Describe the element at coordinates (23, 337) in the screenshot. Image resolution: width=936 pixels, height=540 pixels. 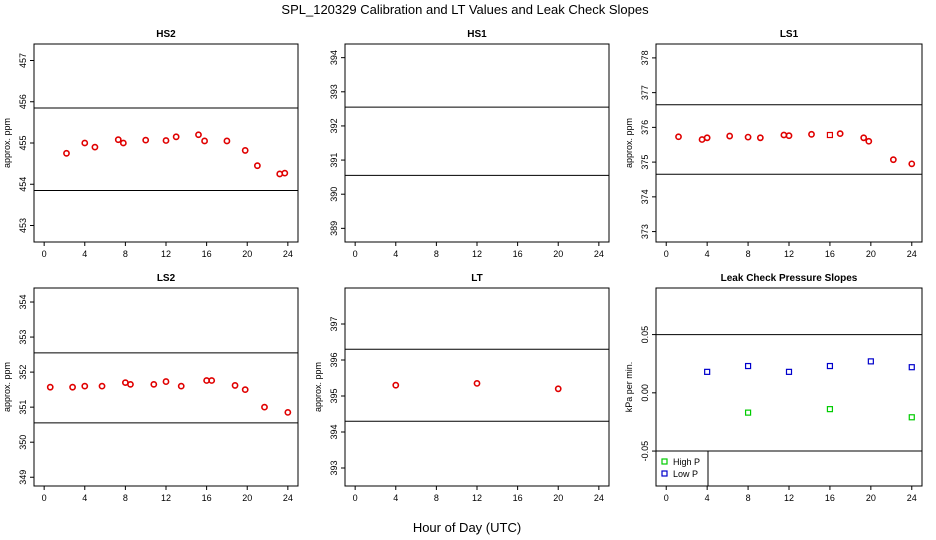
I see `y-tick-label: 353` at that location.